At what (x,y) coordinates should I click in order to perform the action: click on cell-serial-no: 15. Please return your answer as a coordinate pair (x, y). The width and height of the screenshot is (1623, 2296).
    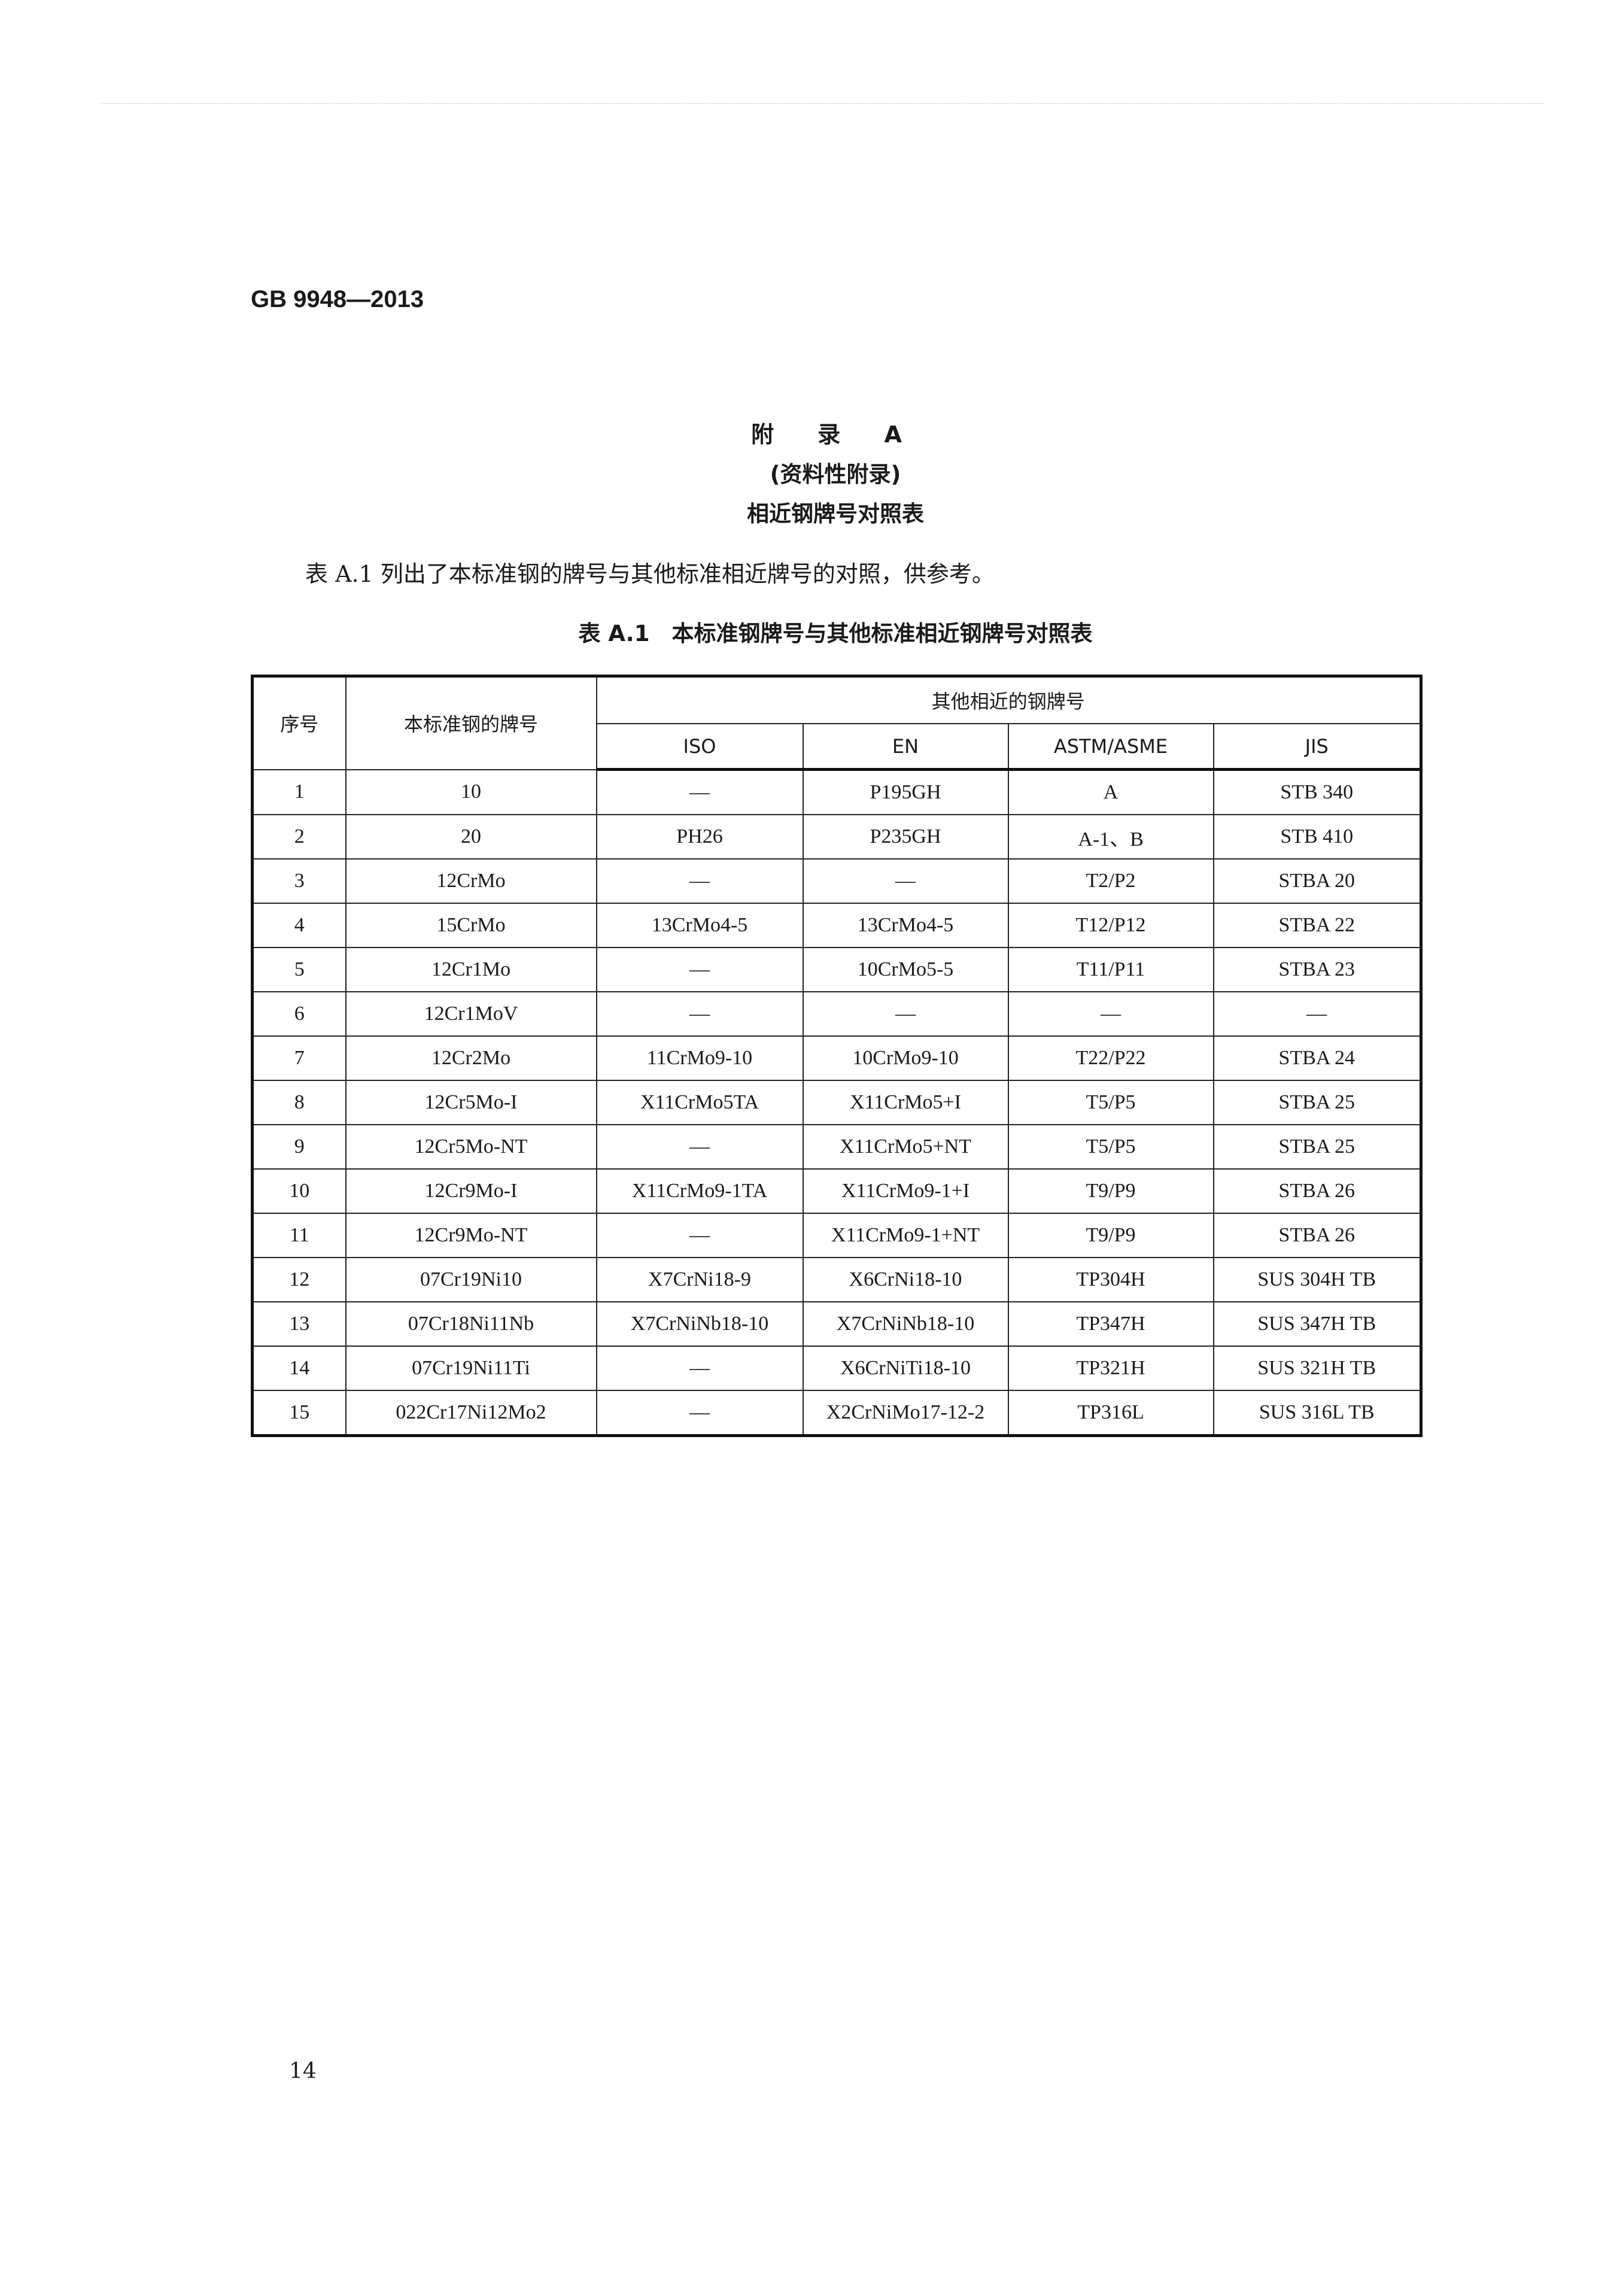
    Looking at the image, I should click on (299, 1413).